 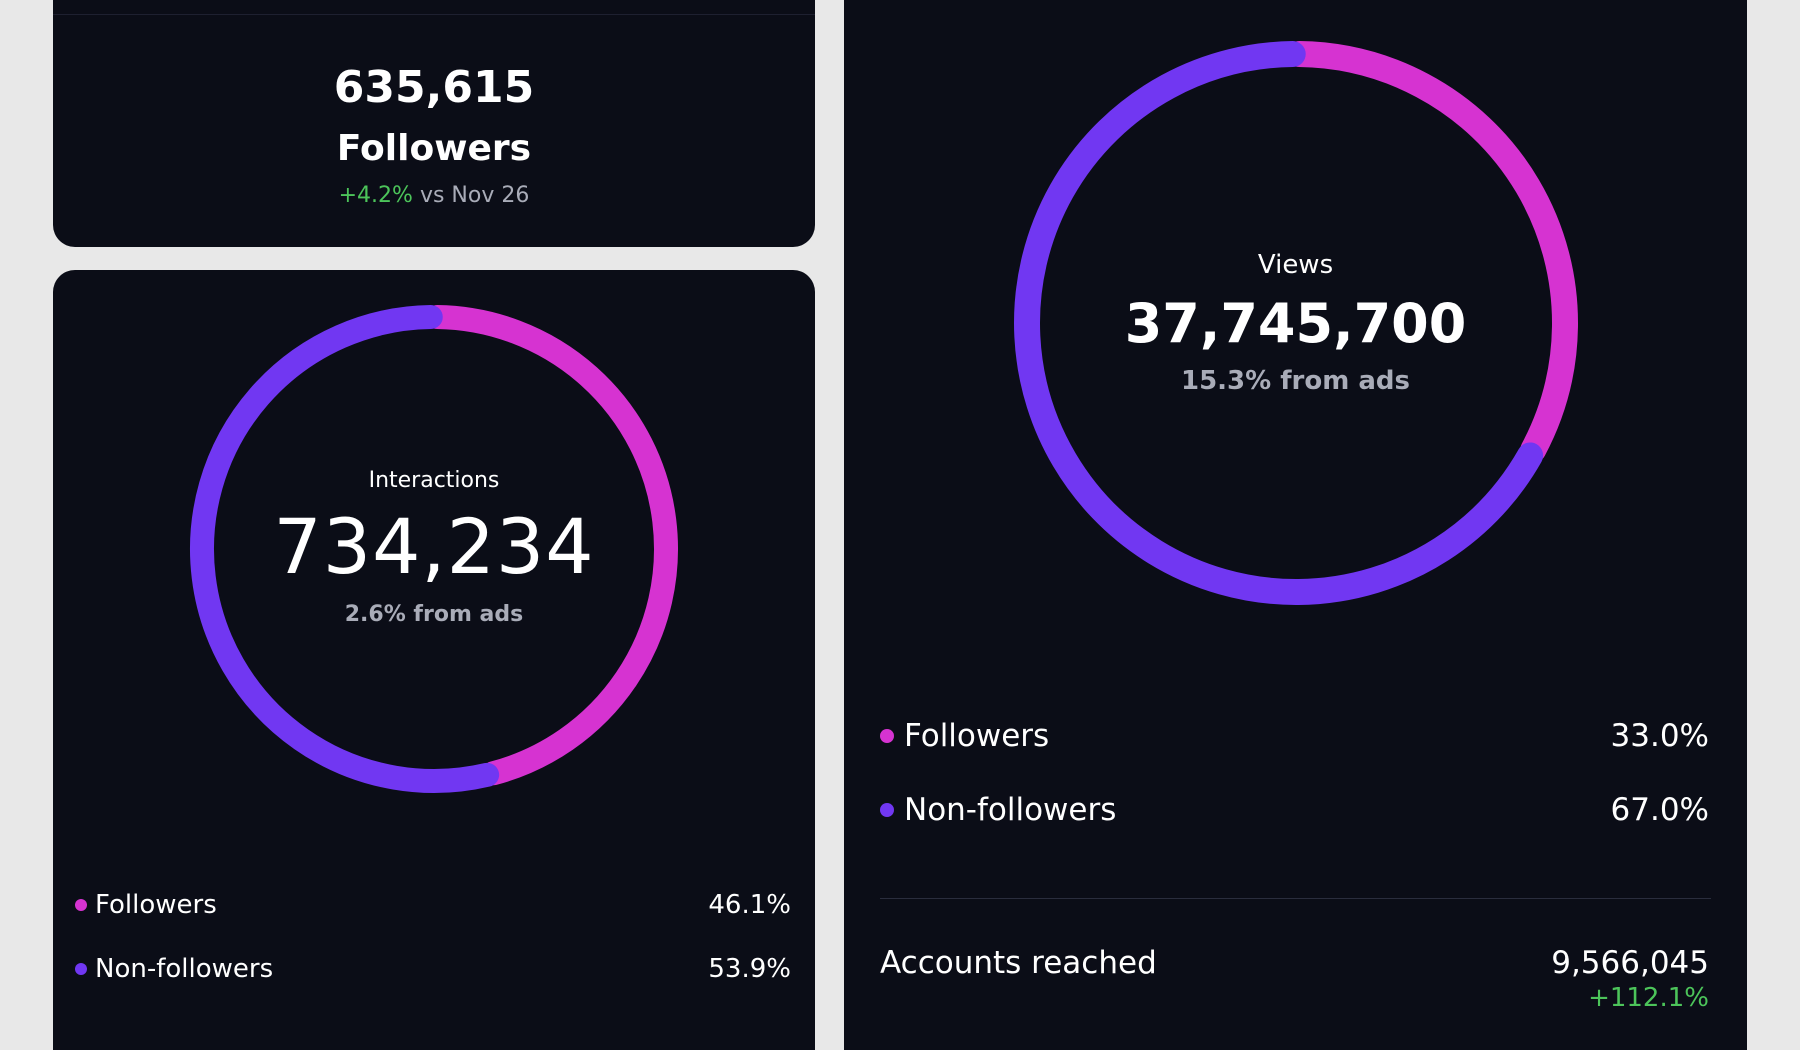 What do you see at coordinates (1294, 736) in the screenshot?
I see `legend-row-followers: Followers 33.0%` at bounding box center [1294, 736].